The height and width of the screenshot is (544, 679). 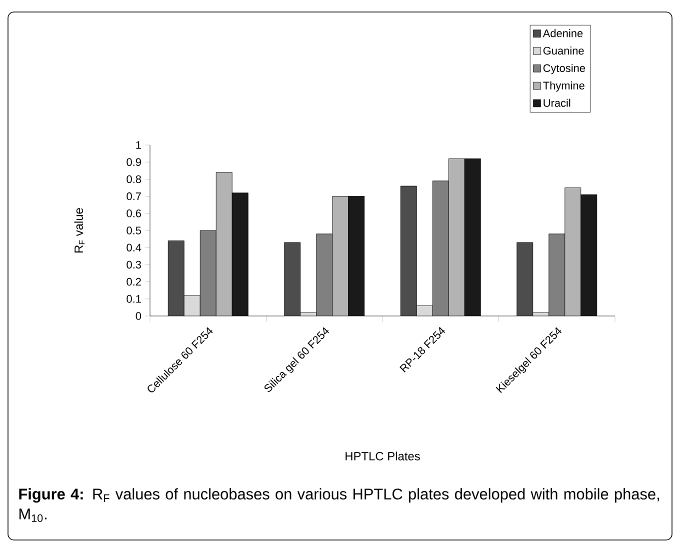 I want to click on y-tick-label: 0.8, so click(x=133, y=179).